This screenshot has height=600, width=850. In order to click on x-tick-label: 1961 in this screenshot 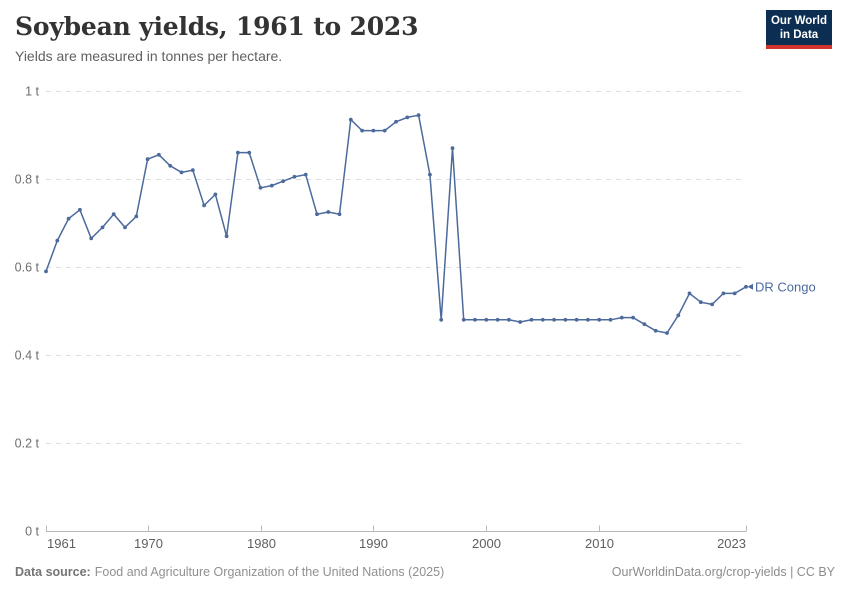, I will do `click(61, 543)`.